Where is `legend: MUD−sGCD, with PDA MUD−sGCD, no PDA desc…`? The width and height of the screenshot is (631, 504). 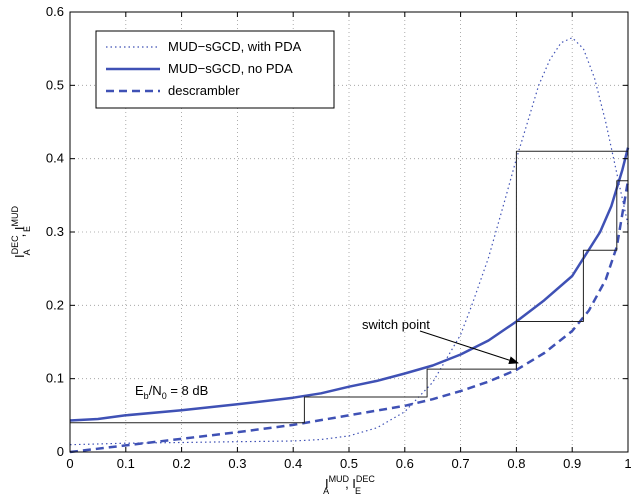 legend: MUD−sGCD, with PDA MUD−sGCD, no PDA desc… is located at coordinates (215, 69).